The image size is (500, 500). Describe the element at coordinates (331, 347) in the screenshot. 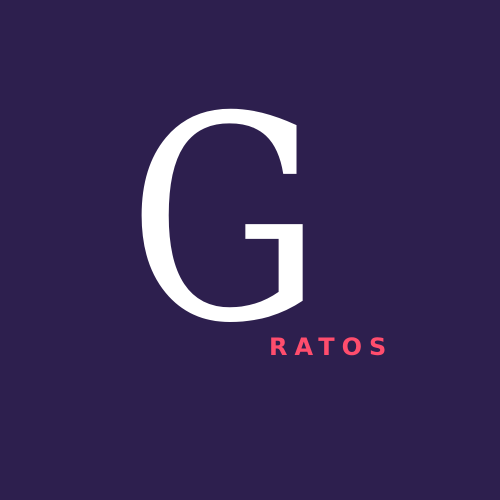

I see `logo-wordmark: RATOS` at that location.